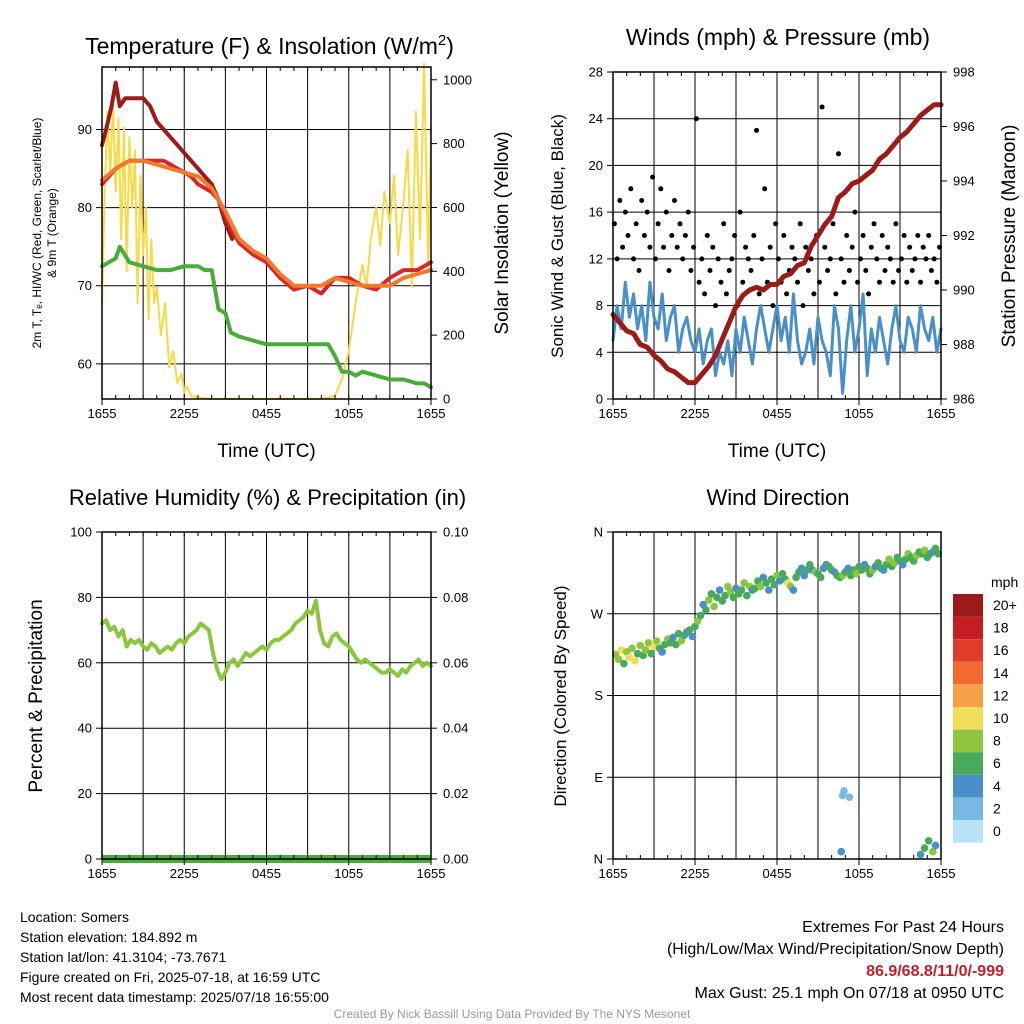  Describe the element at coordinates (964, 126) in the screenshot. I see `y-tick-label-right: 996` at that location.